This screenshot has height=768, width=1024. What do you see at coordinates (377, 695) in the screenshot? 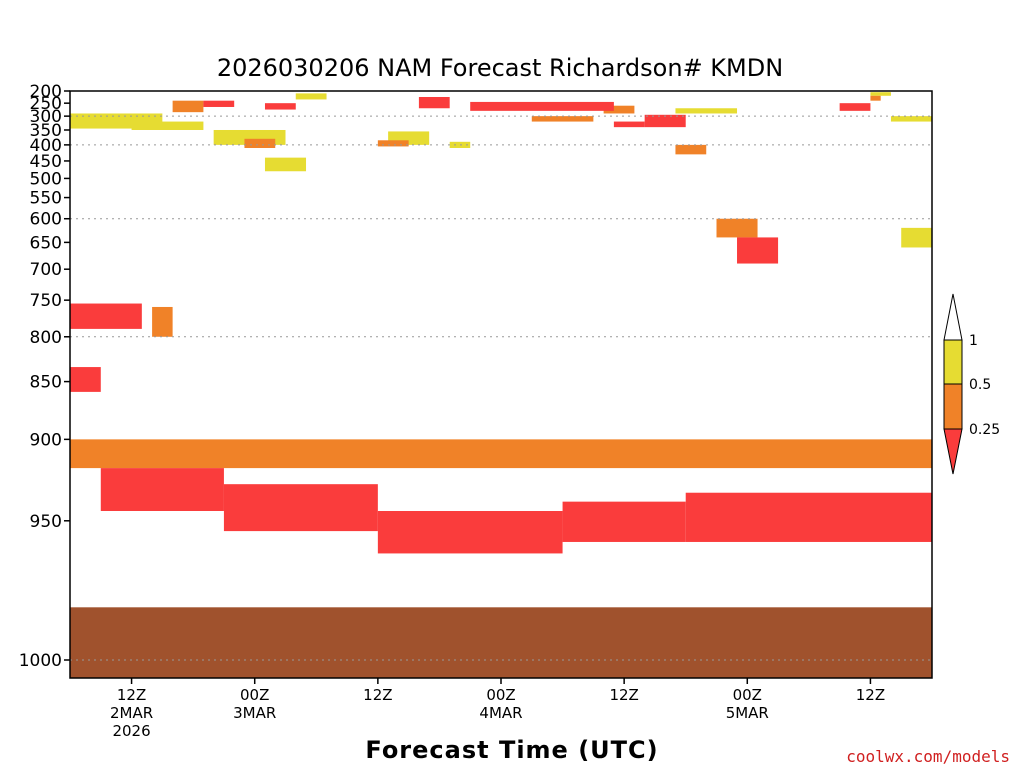
I see `x-tick-label-36-1: 12Z` at bounding box center [377, 695].